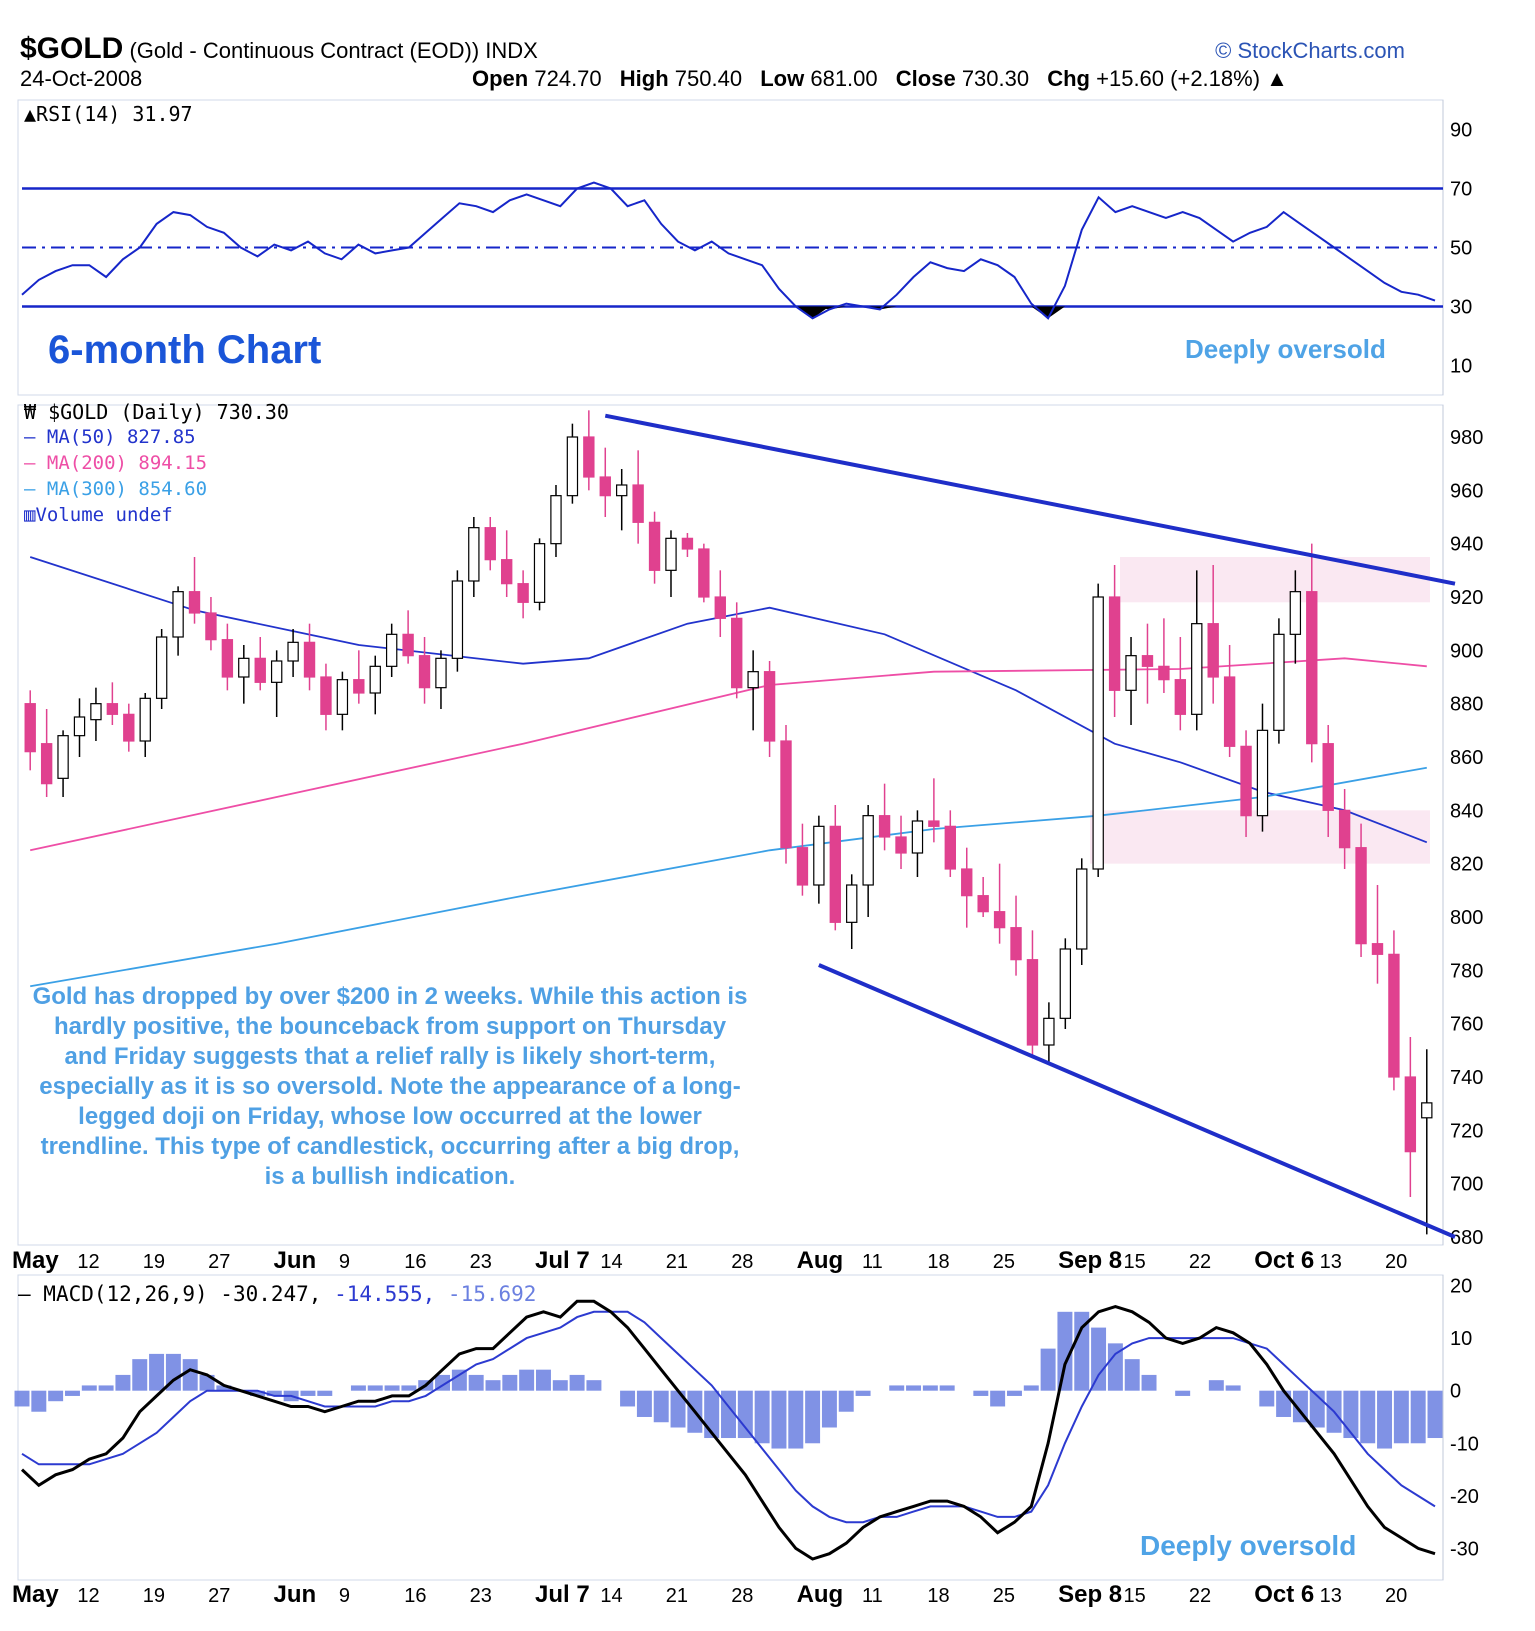 This screenshot has height=1631, width=1535. Describe the element at coordinates (415, 1596) in the screenshot. I see `macd-x-tick-label: 16` at that location.